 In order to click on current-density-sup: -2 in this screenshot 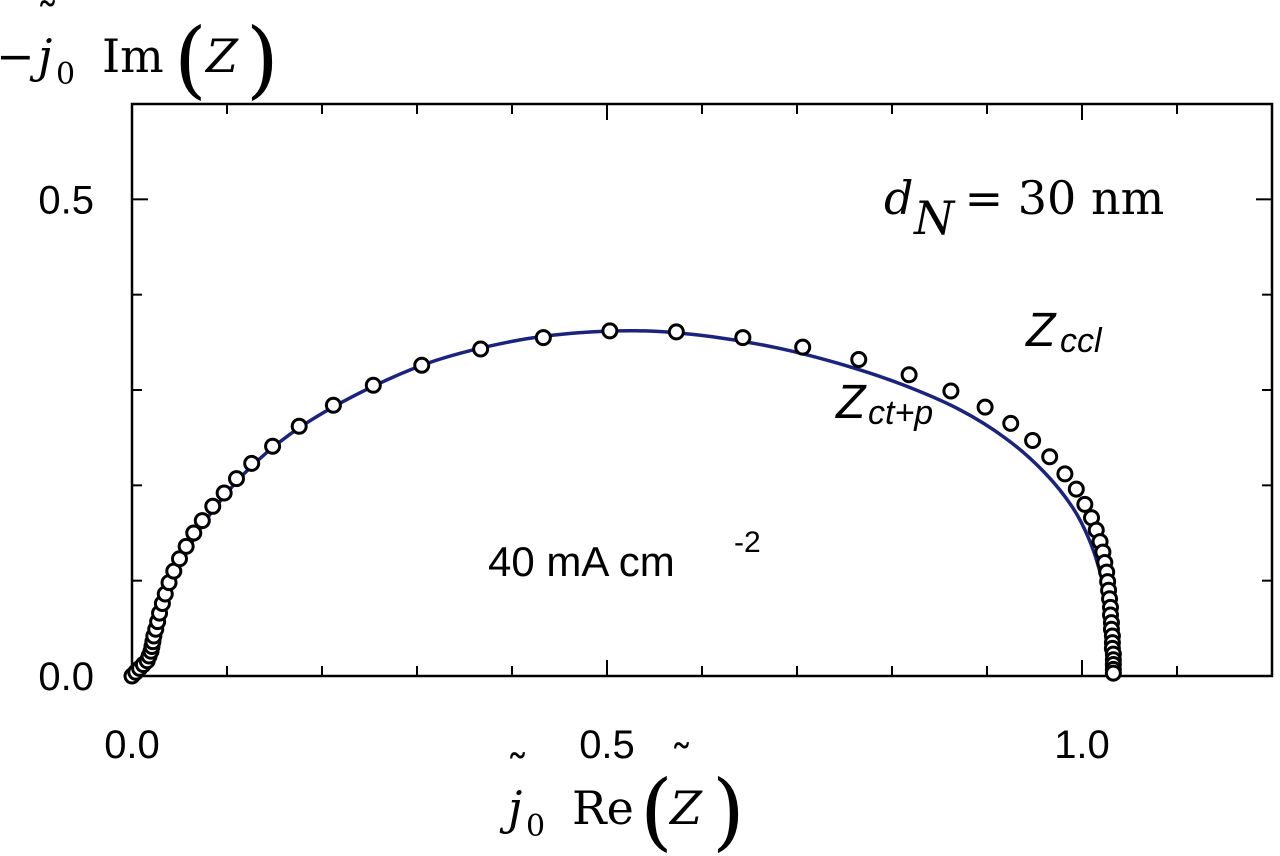, I will do `click(747, 542)`.